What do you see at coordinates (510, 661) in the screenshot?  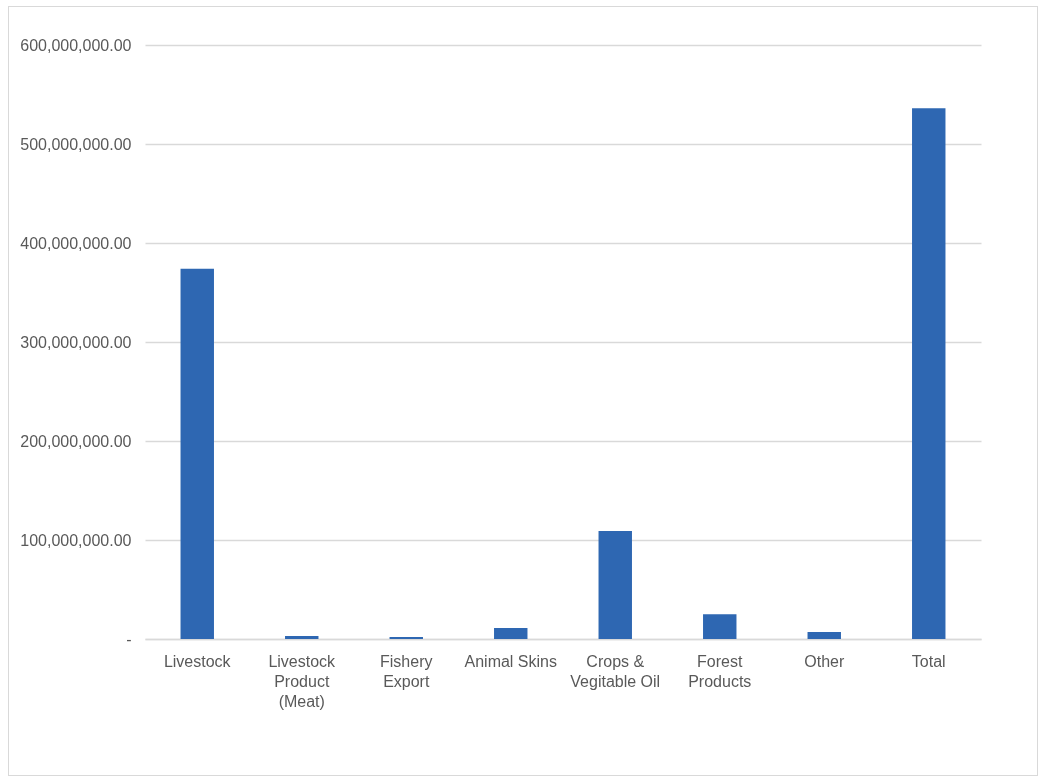 I see `x-tick-label: Animal Skins` at bounding box center [510, 661].